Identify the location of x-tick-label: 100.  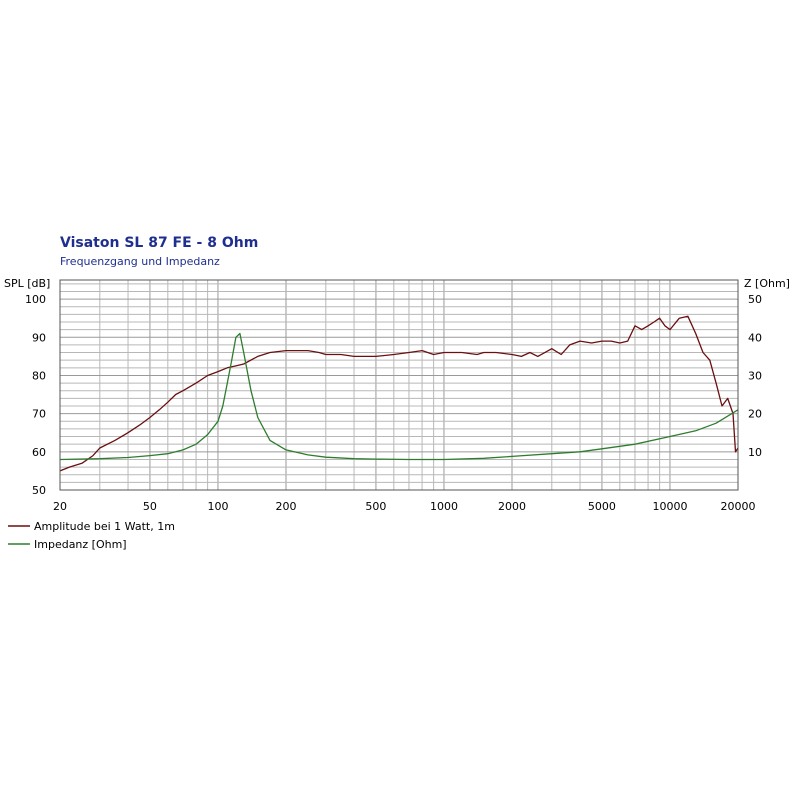
(217, 506).